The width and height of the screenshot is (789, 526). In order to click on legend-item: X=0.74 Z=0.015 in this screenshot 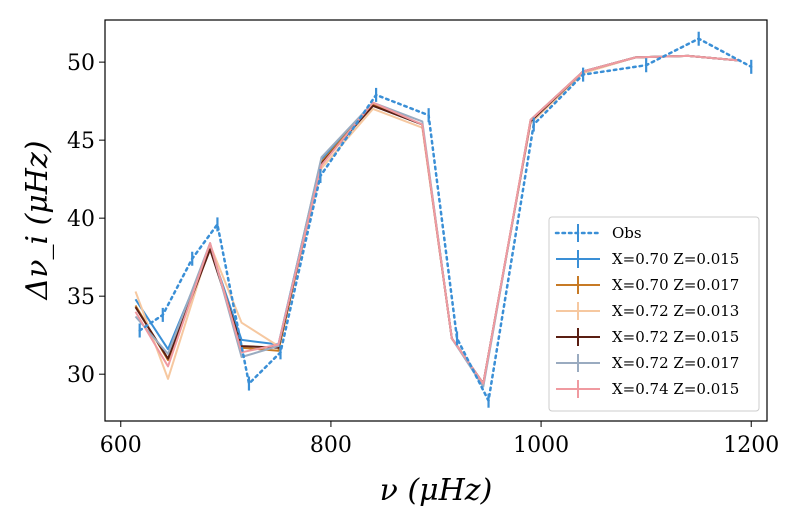, I will do `click(647, 389)`.